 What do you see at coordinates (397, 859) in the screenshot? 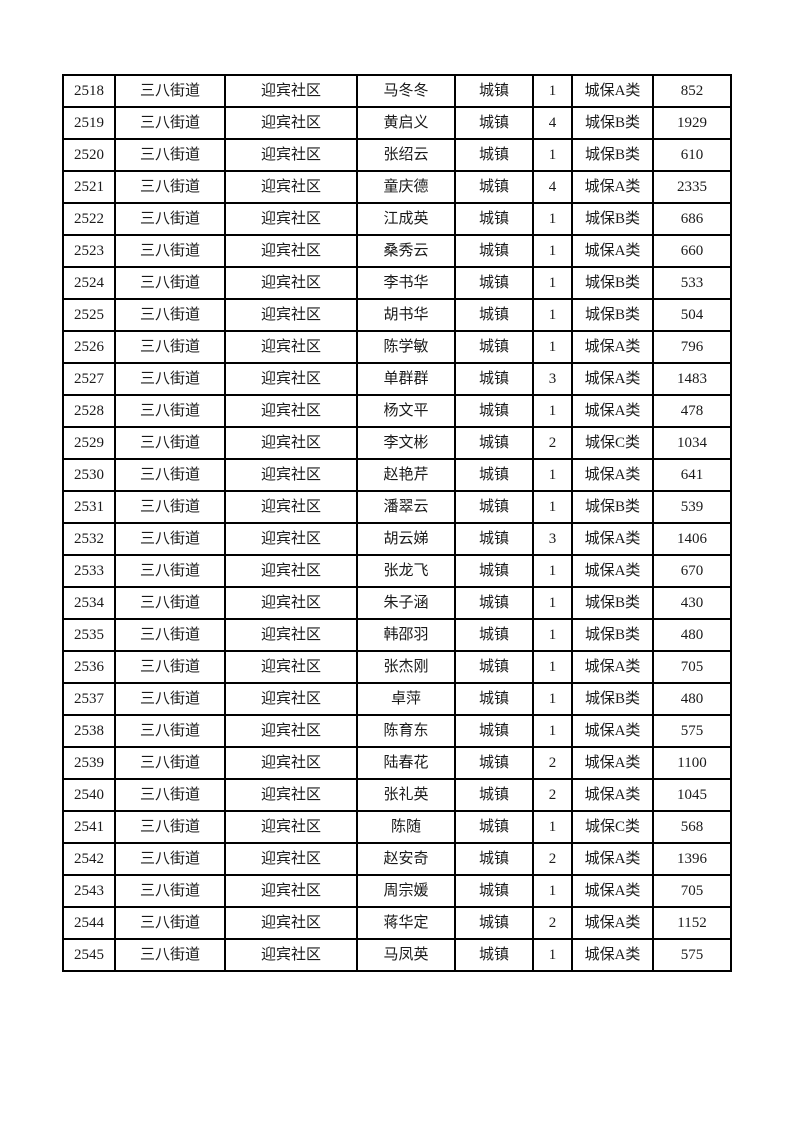
I see `table-row: 2542 三八街道 迎宾社区 赵安奇 城镇 2 城保A类 1396` at bounding box center [397, 859].